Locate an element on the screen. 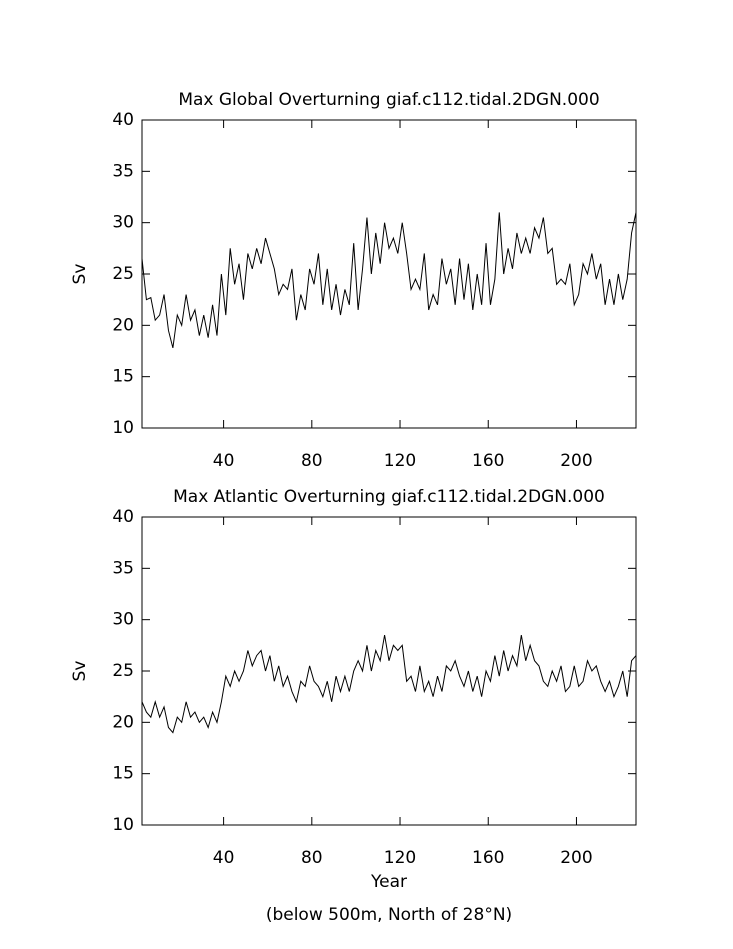 The image size is (733, 949). note: (below 500m, North of 28°N) is located at coordinates (389, 915).